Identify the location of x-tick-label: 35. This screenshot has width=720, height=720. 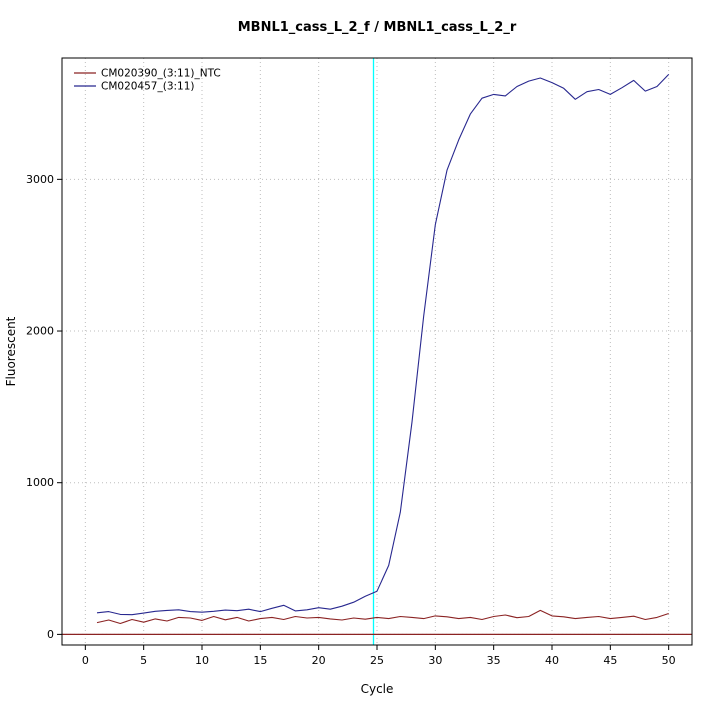
(494, 660).